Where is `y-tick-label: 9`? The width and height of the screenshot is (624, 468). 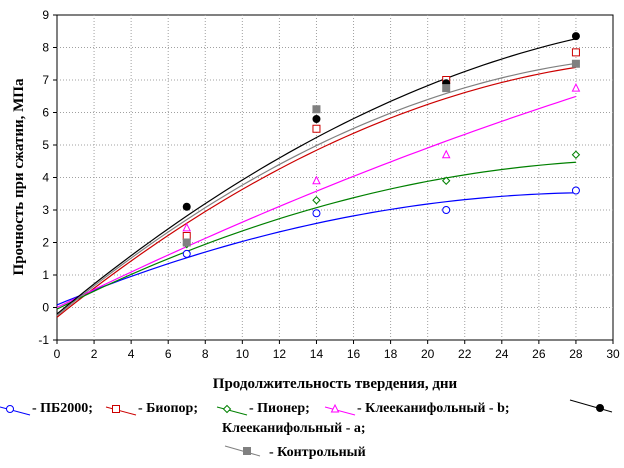
y-tick-label: 9 is located at coordinates (45, 15).